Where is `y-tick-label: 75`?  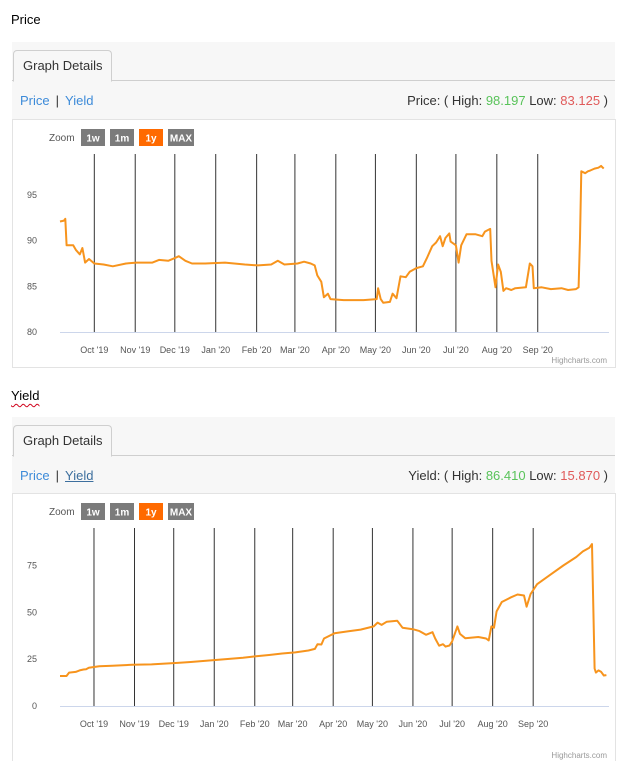 y-tick-label: 75 is located at coordinates (32, 565).